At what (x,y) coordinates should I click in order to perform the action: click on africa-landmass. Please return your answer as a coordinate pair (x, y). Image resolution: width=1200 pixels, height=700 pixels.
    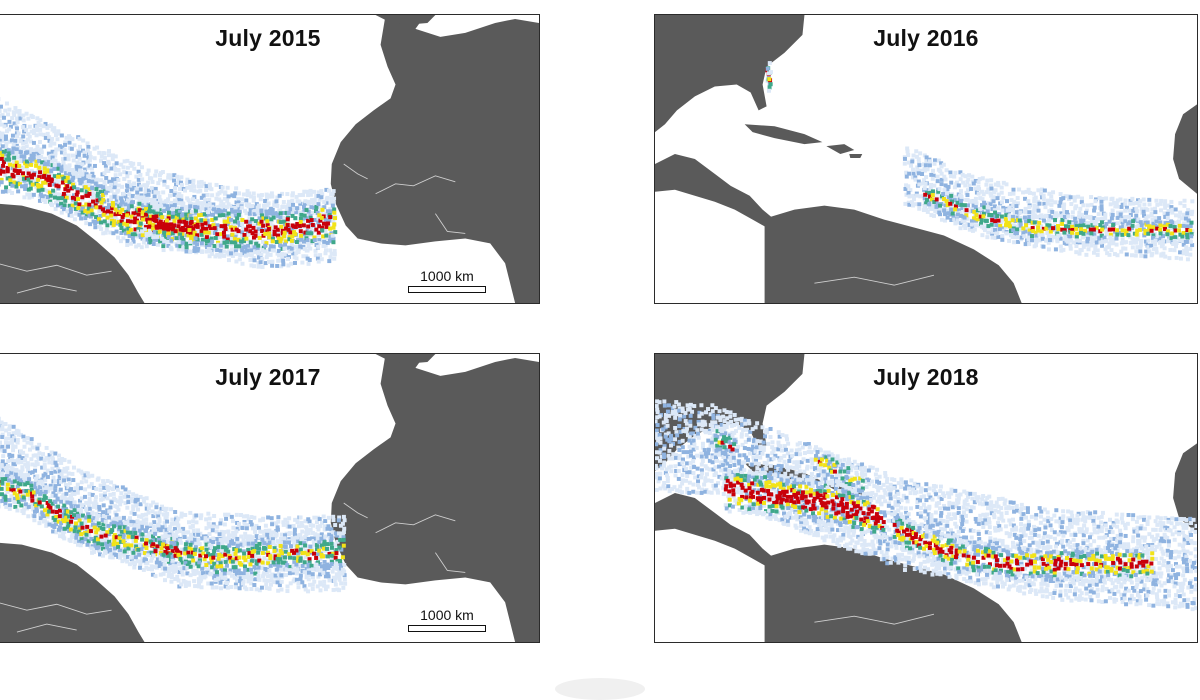
    Looking at the image, I should click on (434, 498).